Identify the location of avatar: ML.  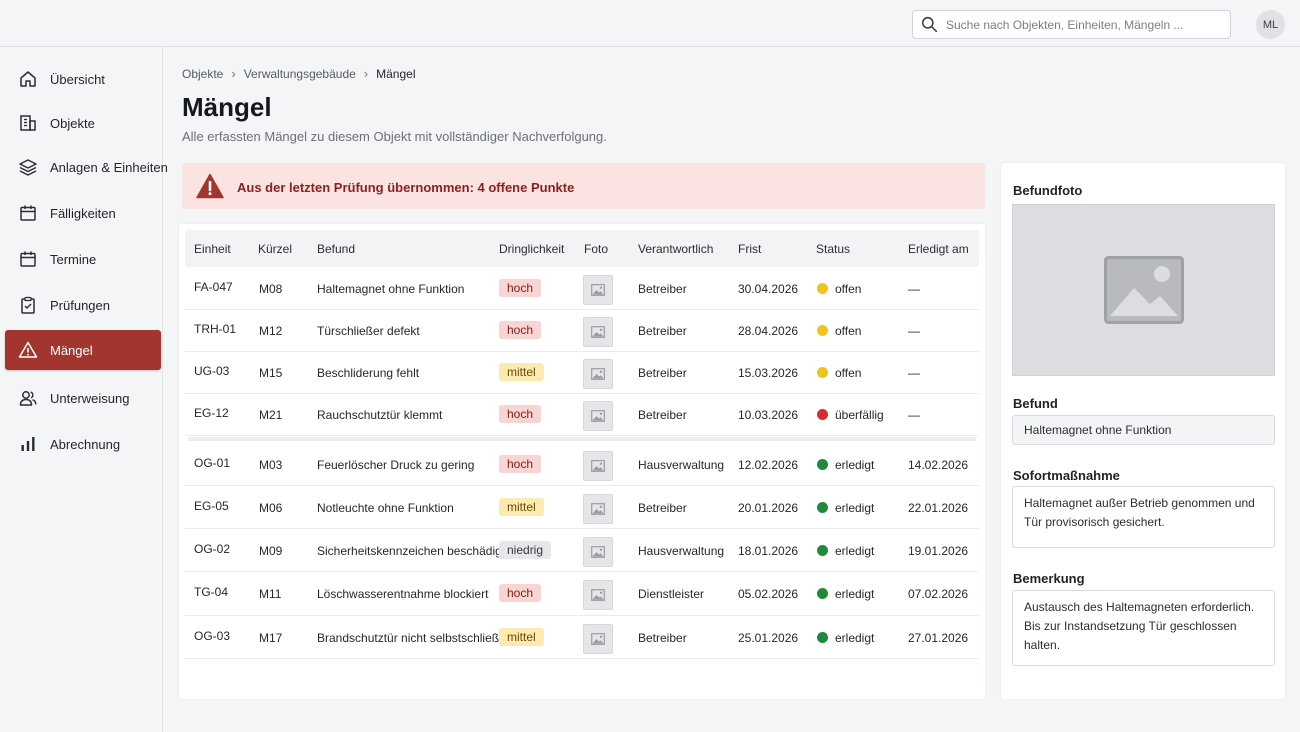
(1270, 24).